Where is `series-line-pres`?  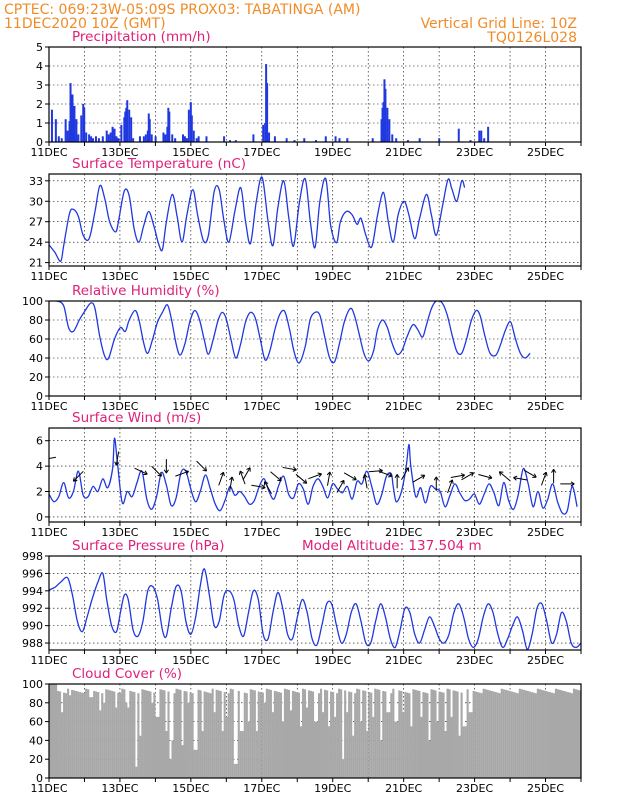 series-line-pres is located at coordinates (315, 609).